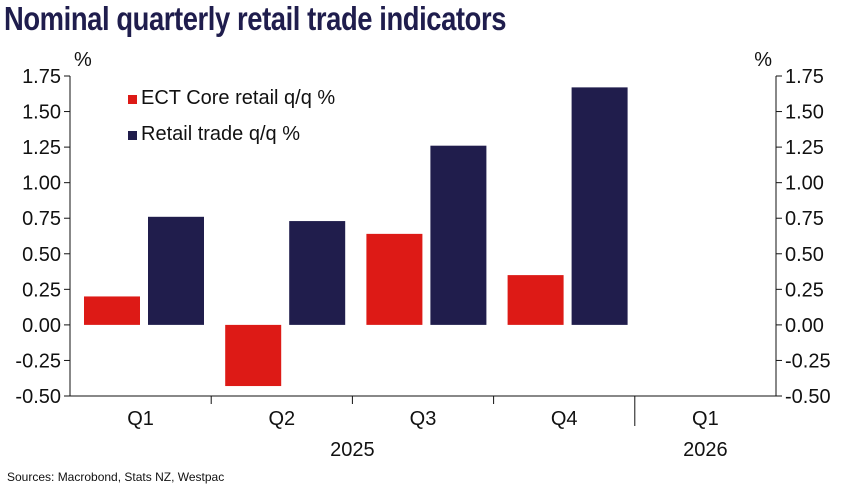 The height and width of the screenshot is (491, 846). I want to click on y-tick-label-right: 1.25, so click(804, 148).